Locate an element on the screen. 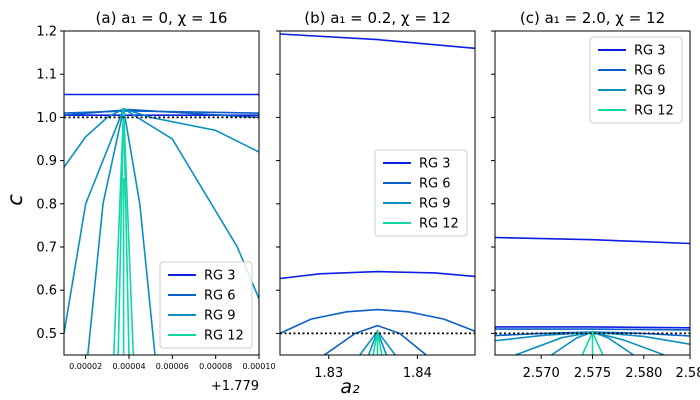 The image size is (700, 400). panel-a-x-offset: +1.779 is located at coordinates (235, 386).